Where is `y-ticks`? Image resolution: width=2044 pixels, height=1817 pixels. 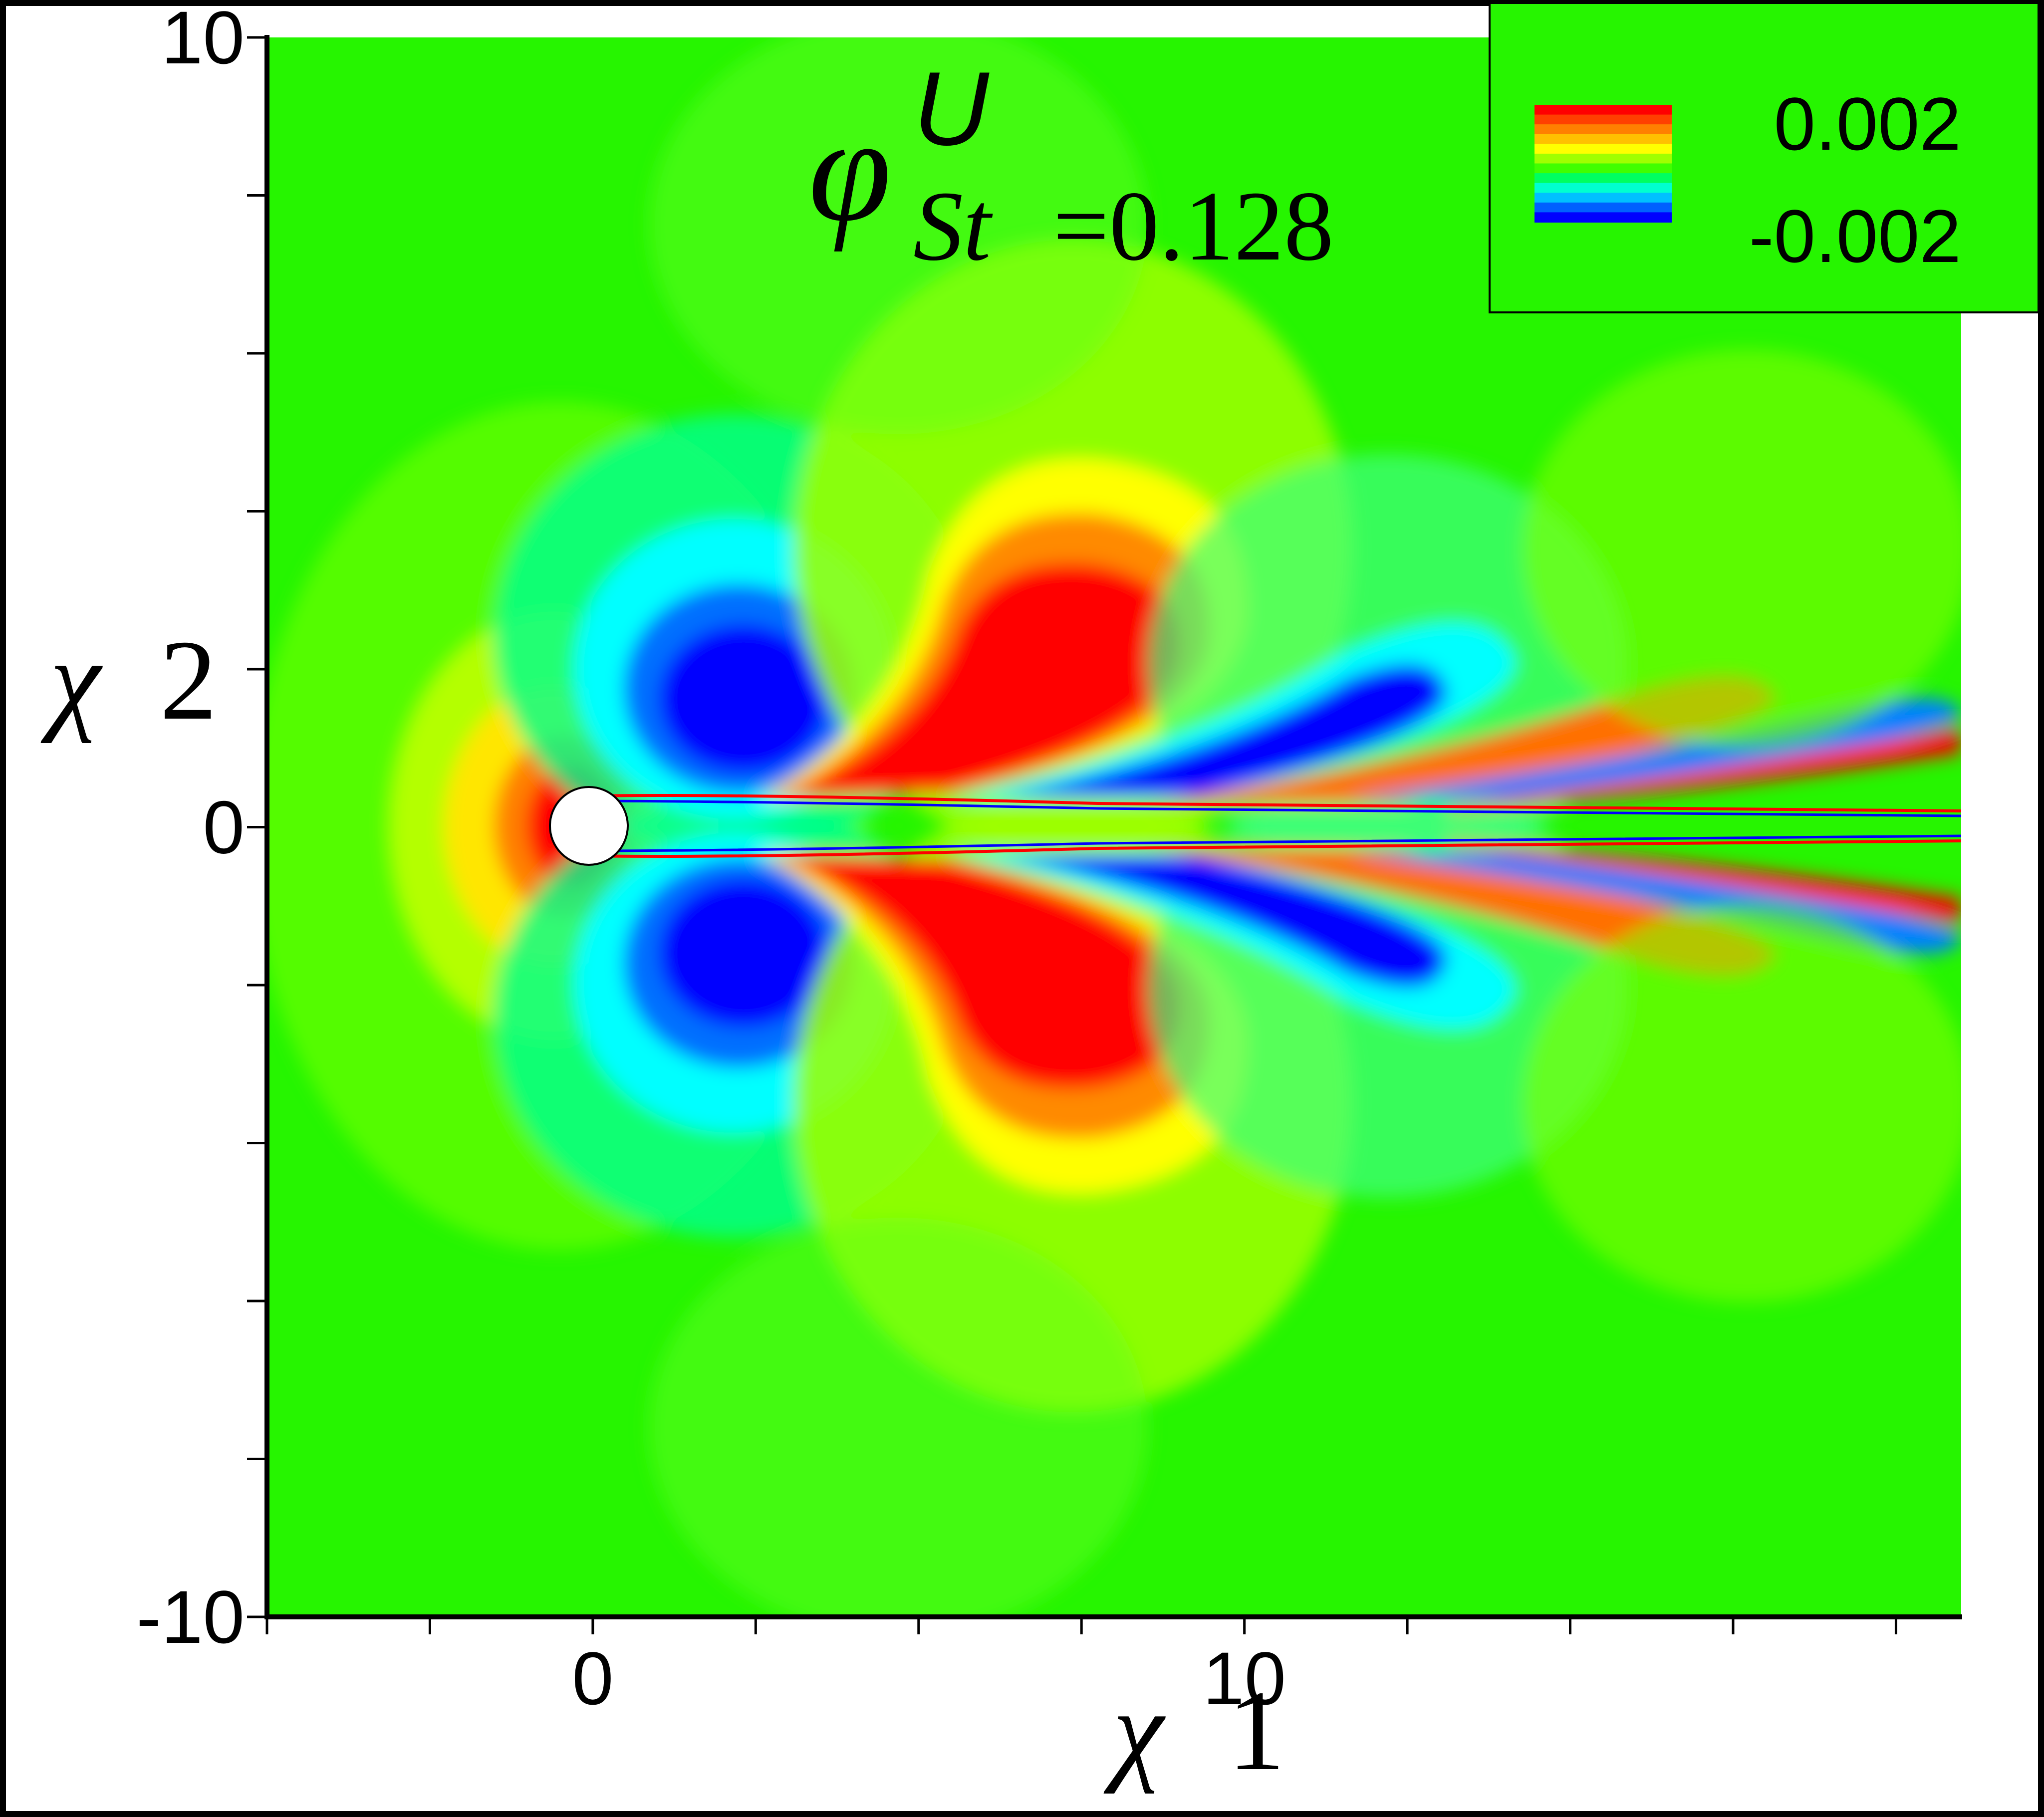
y-ticks is located at coordinates (257, 827).